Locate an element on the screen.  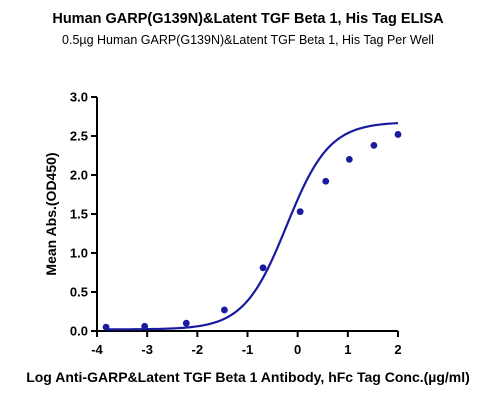
y-tick-label: 2.0 is located at coordinates (79, 175).